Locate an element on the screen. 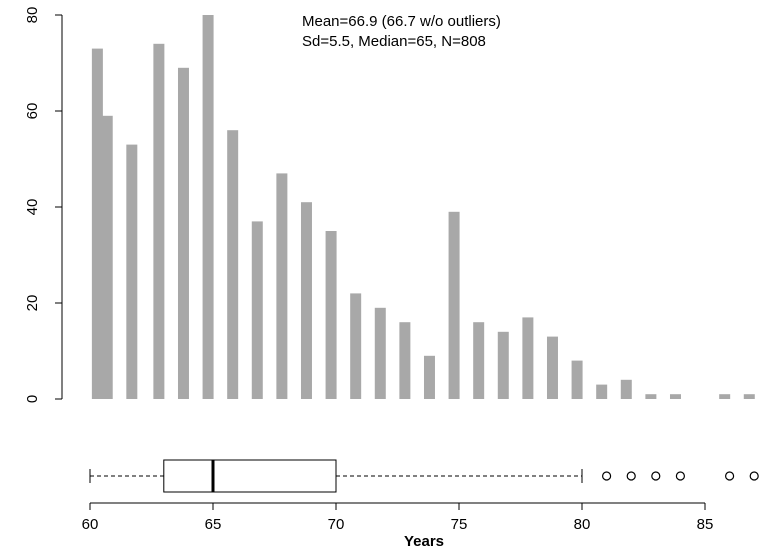  x-tick-label: 65 is located at coordinates (213, 524).